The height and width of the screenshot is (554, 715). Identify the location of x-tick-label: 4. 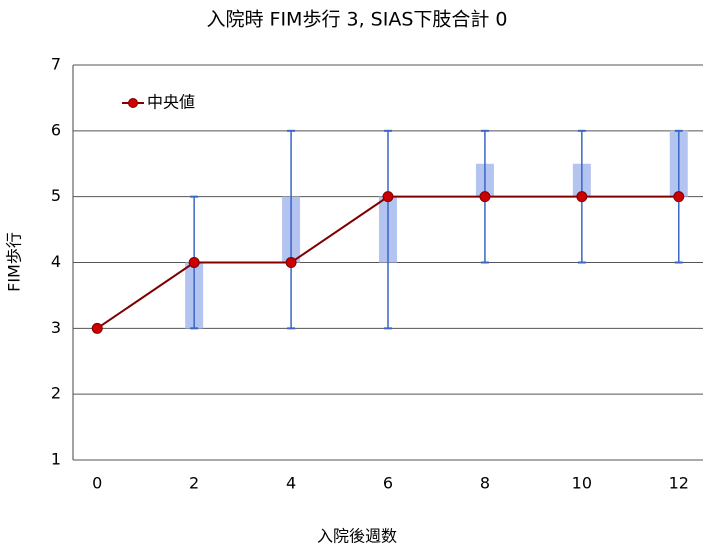
(291, 483).